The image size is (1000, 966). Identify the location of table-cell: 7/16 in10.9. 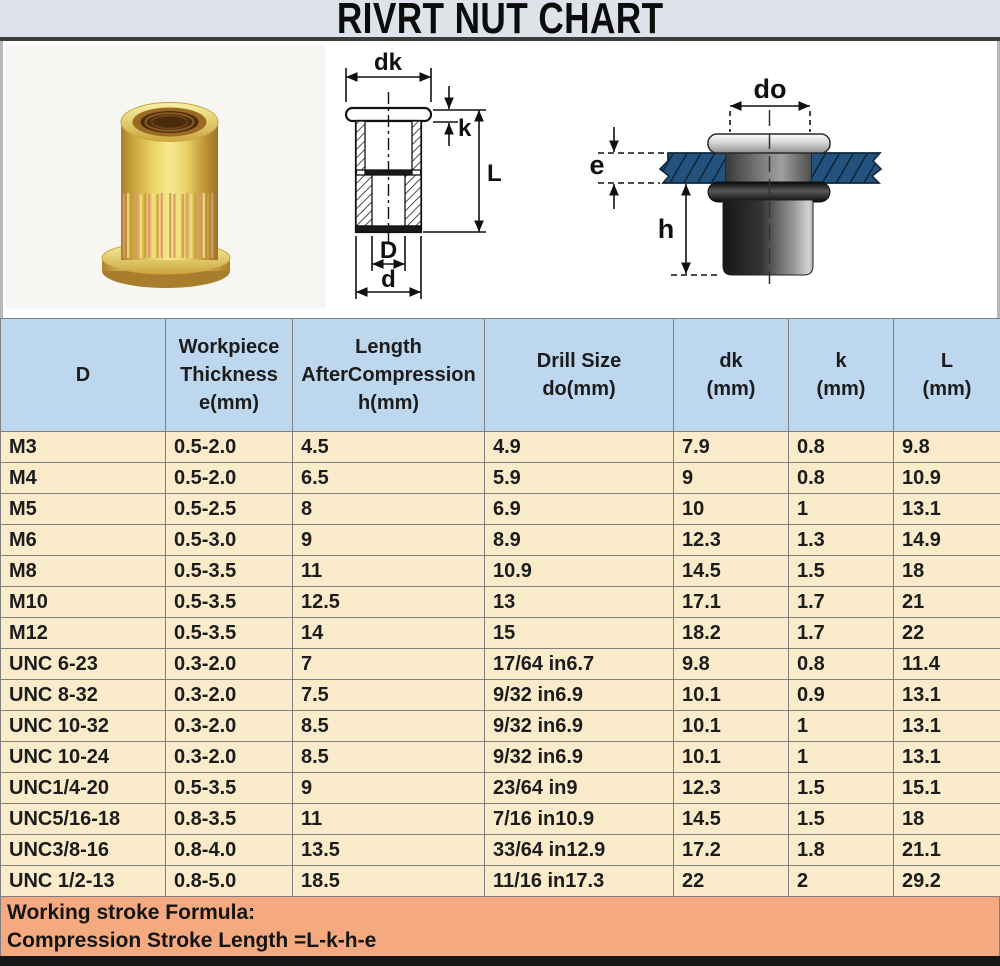
(579, 819).